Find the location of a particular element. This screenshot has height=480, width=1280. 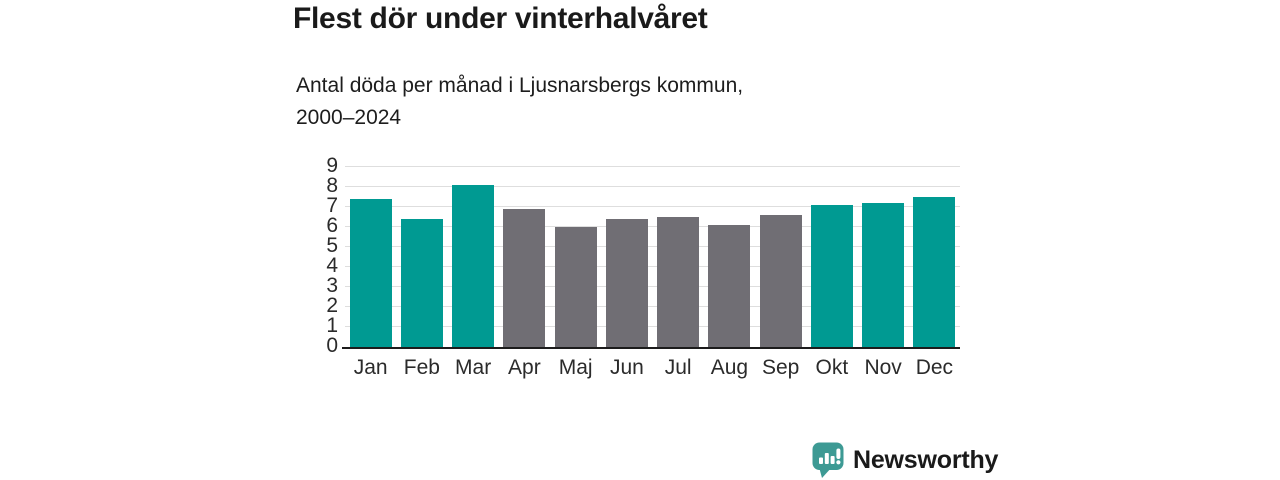

y-tick-label: 2 is located at coordinates (332, 305).